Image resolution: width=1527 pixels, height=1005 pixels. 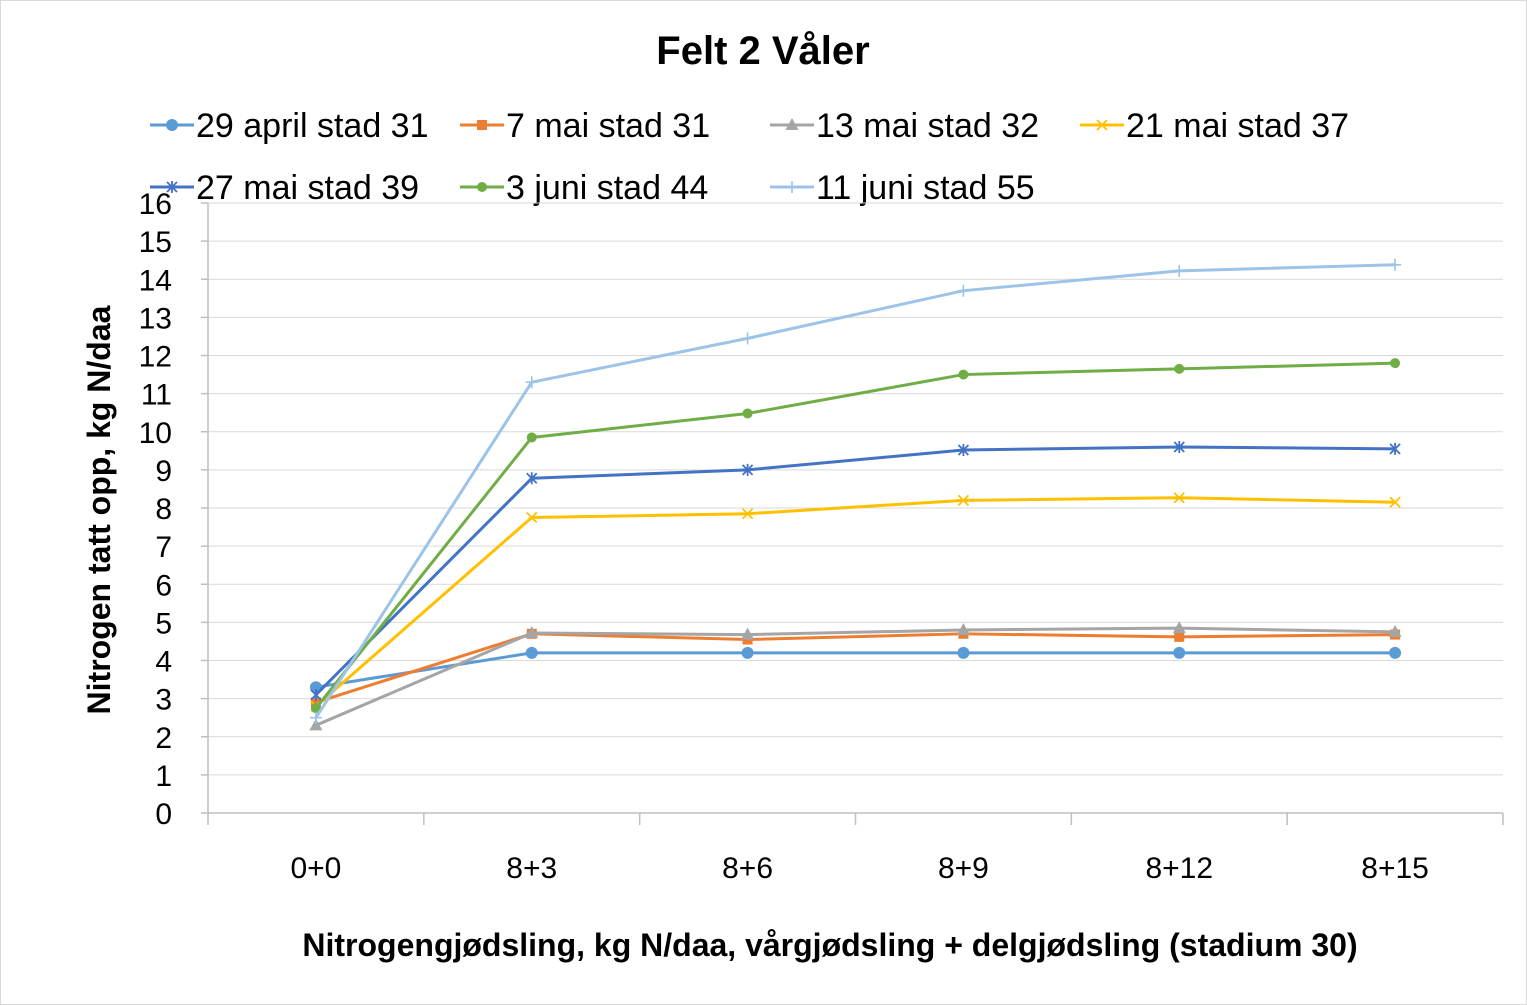 I want to click on legend-entry: 7 mai stad 31, so click(x=585, y=126).